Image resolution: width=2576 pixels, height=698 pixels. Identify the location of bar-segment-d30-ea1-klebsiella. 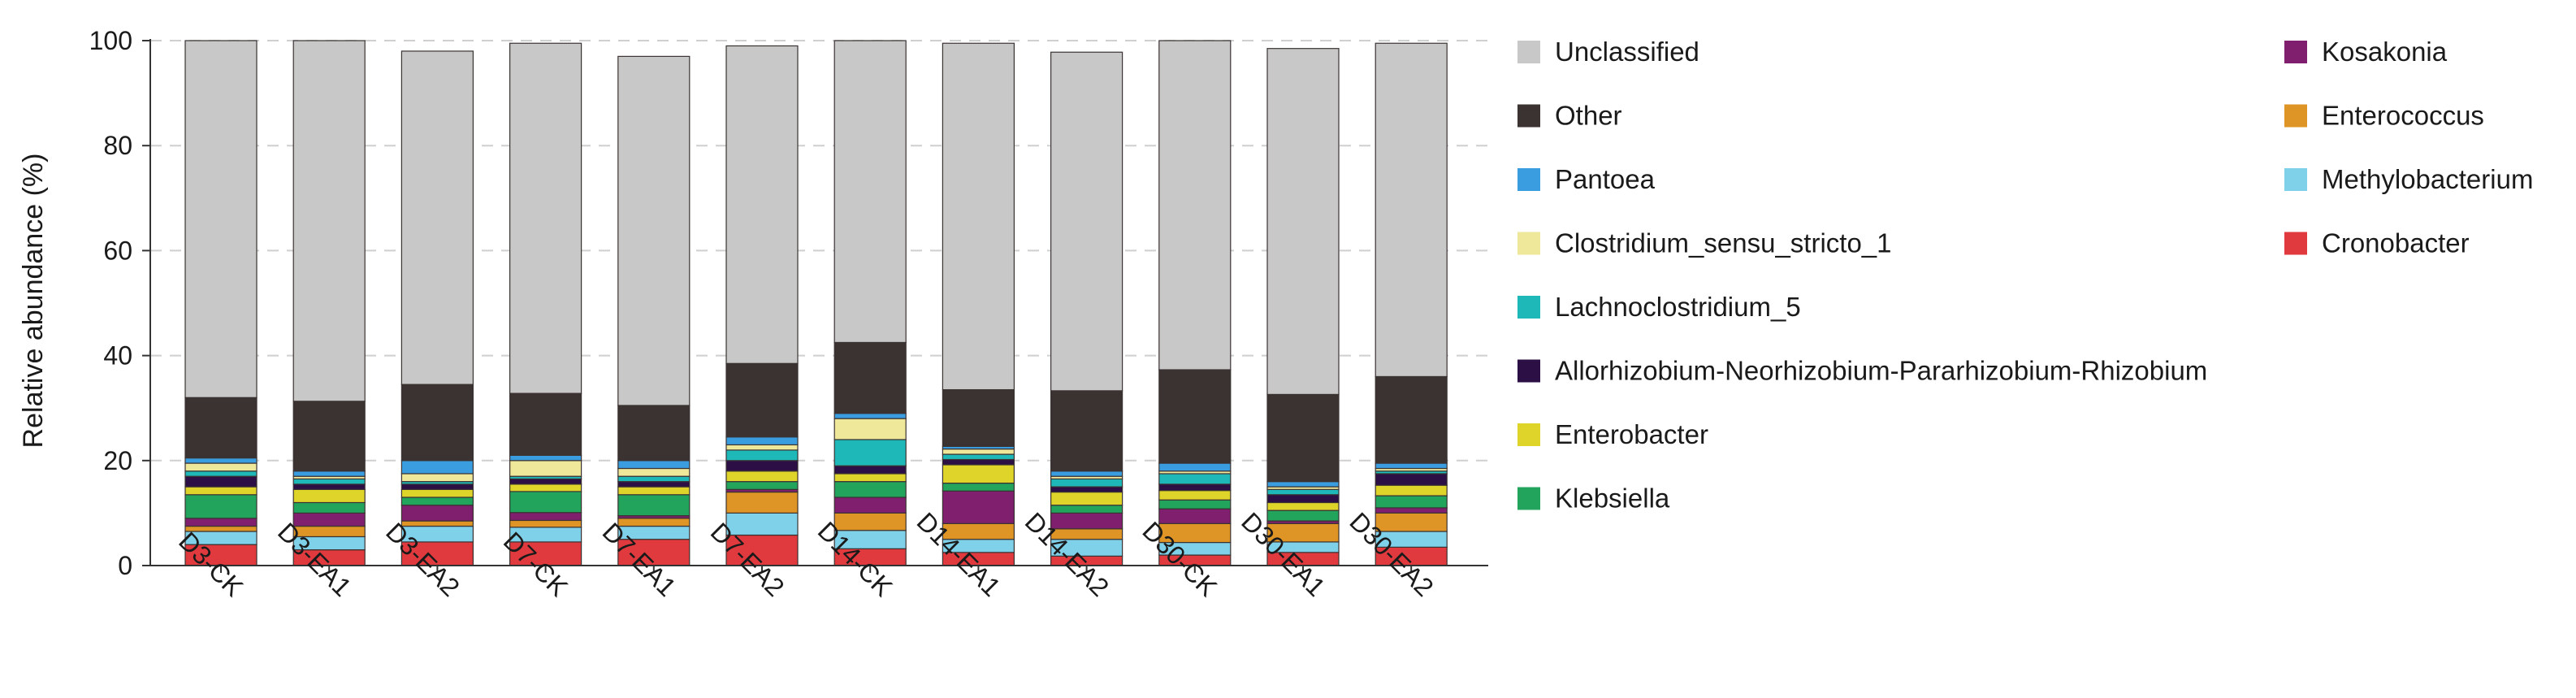
(1303, 516).